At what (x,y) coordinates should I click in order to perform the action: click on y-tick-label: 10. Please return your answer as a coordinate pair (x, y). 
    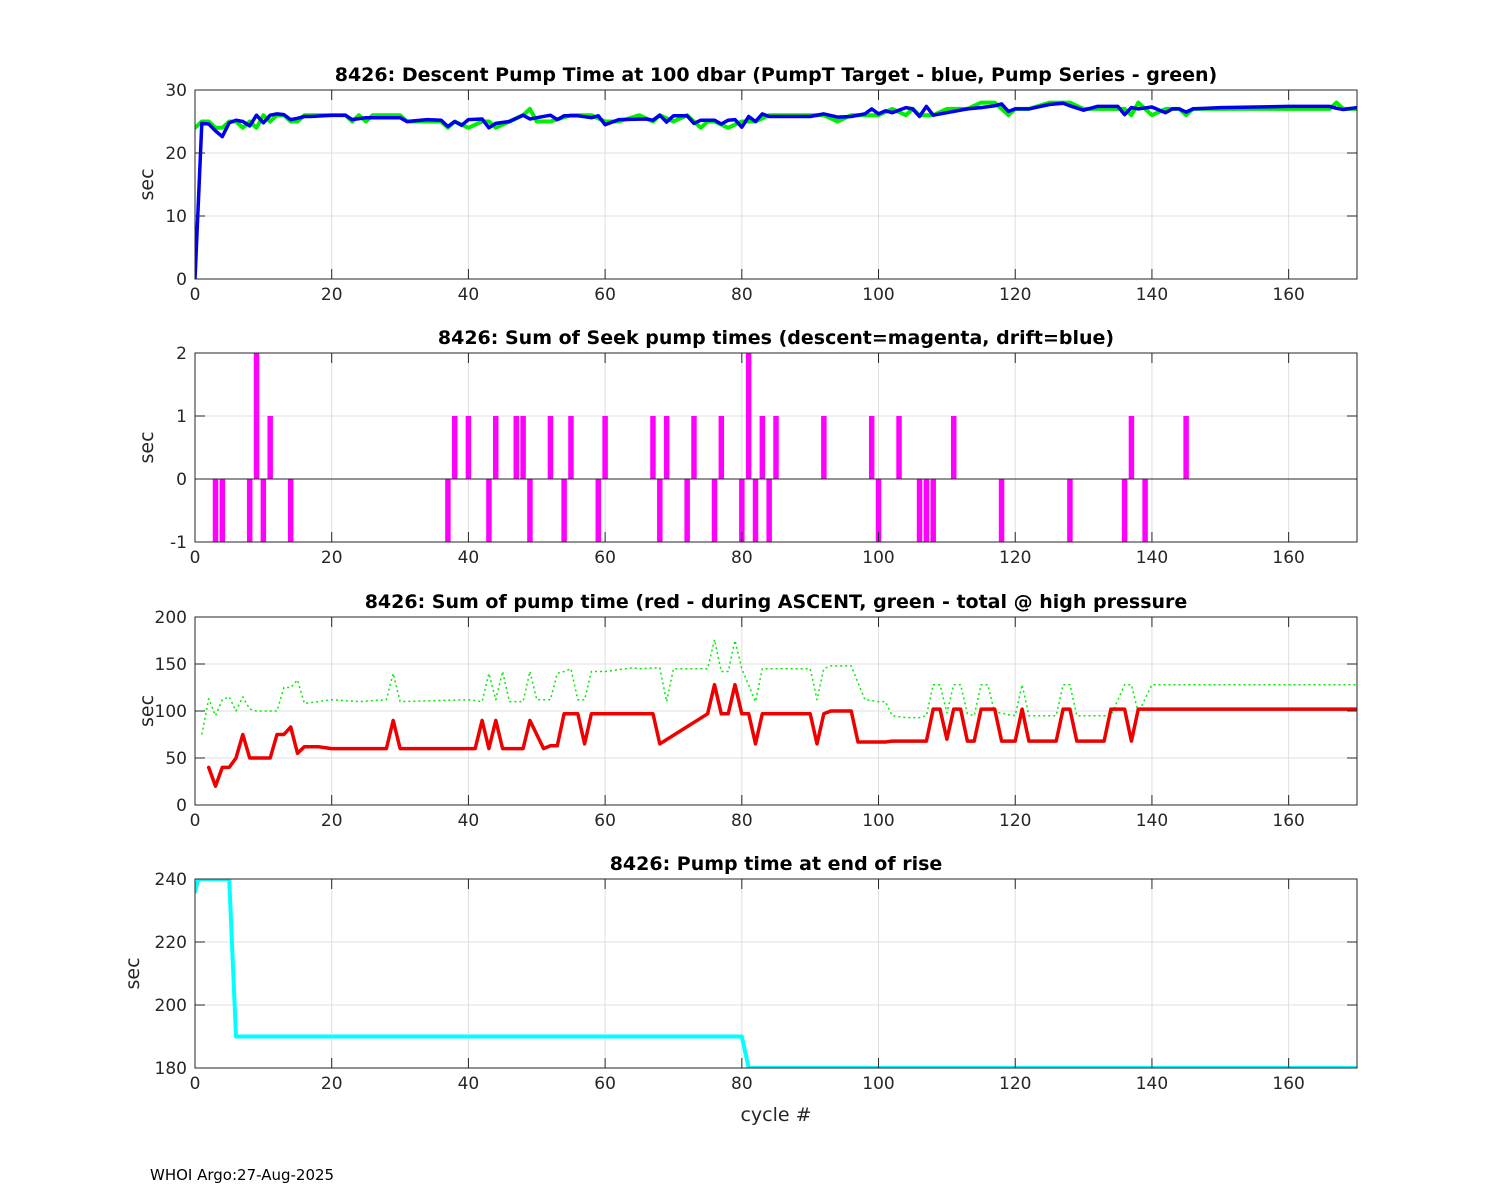
    Looking at the image, I should click on (176, 217).